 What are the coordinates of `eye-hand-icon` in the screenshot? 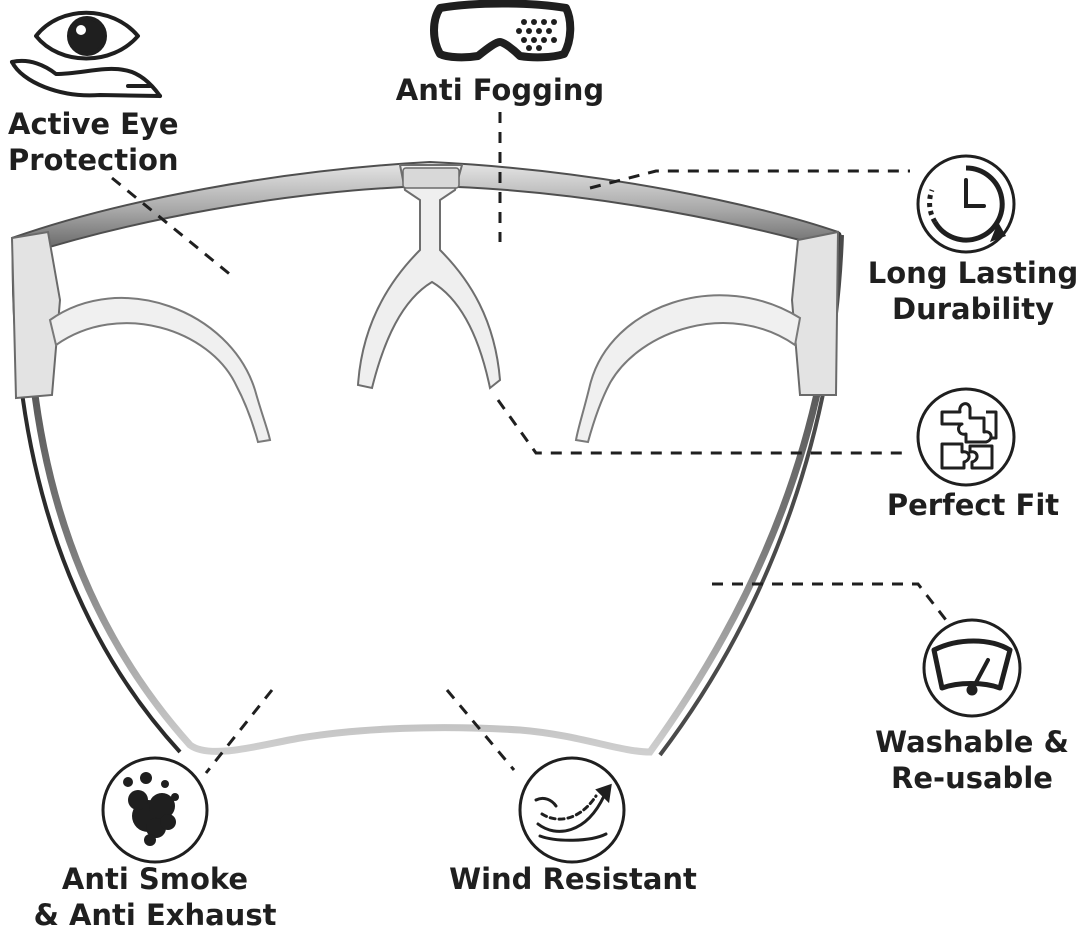 It's located at (86, 54).